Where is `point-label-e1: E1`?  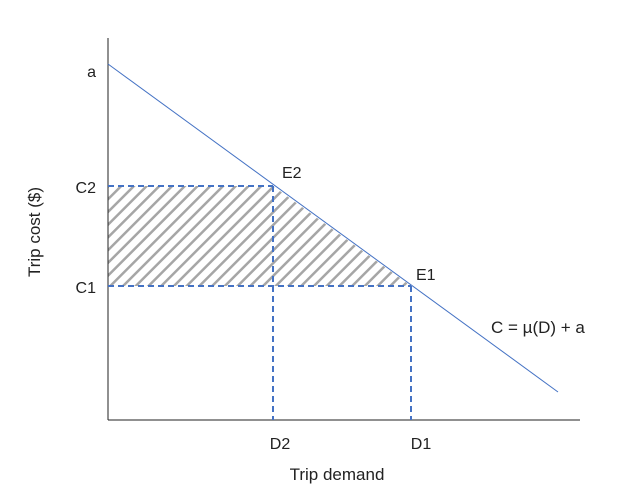 point-label-e1: E1 is located at coordinates (426, 275).